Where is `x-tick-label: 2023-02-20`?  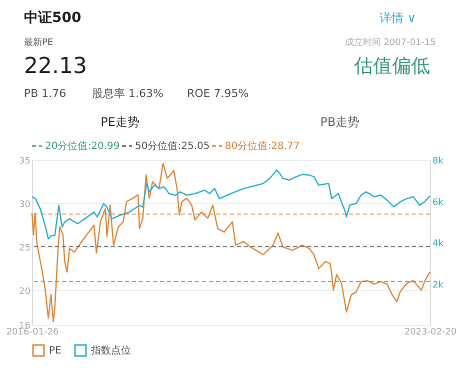
x-tick-label: 2023-02-20 is located at coordinates (430, 333).